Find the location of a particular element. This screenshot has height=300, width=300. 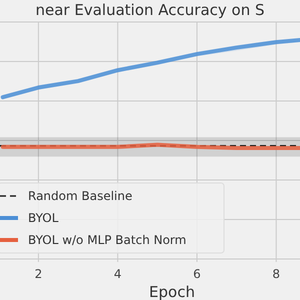

x-tick-label: 8 is located at coordinates (276, 274).